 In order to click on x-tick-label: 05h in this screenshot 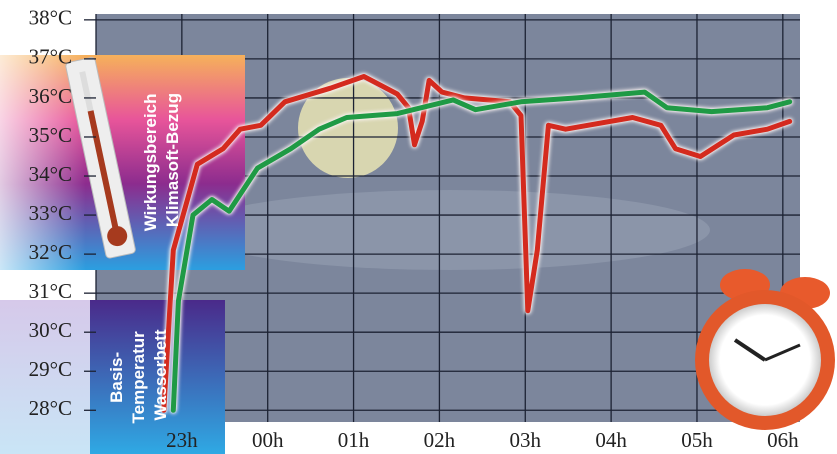, I will do `click(697, 440)`.